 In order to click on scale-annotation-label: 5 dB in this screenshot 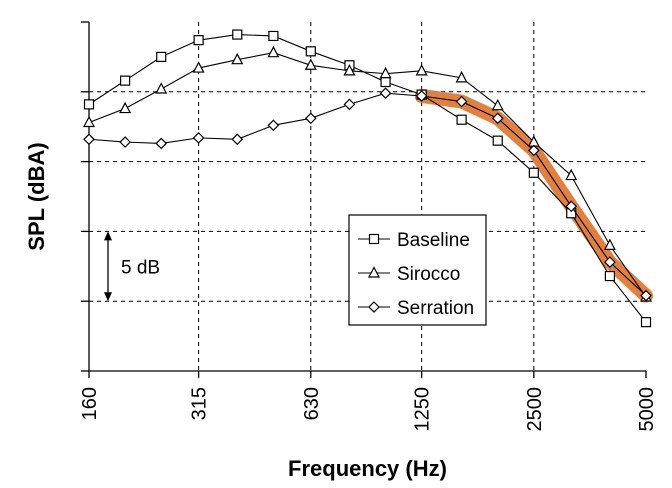, I will do `click(140, 267)`.